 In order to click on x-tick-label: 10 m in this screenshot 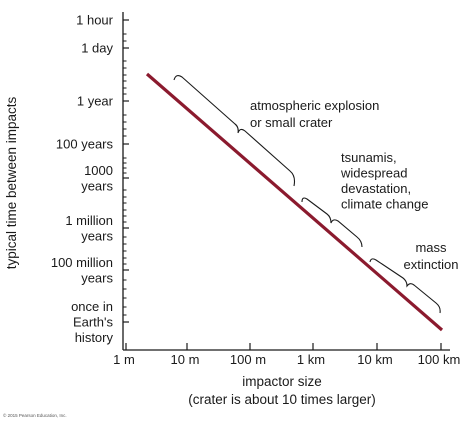, I will do `click(185, 359)`.